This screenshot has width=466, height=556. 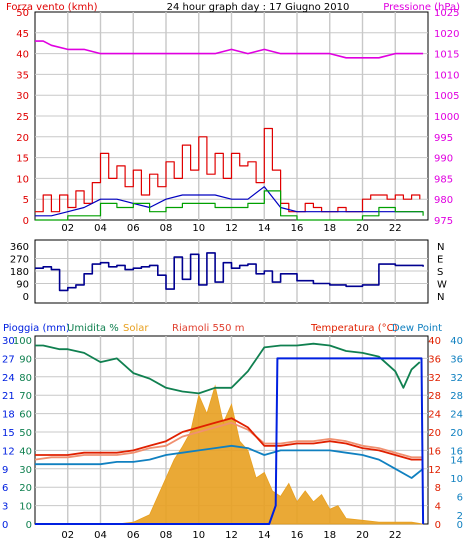 What do you see at coordinates (133, 535) in the screenshot?
I see `panel3-x-tick-label: 06` at bounding box center [133, 535].